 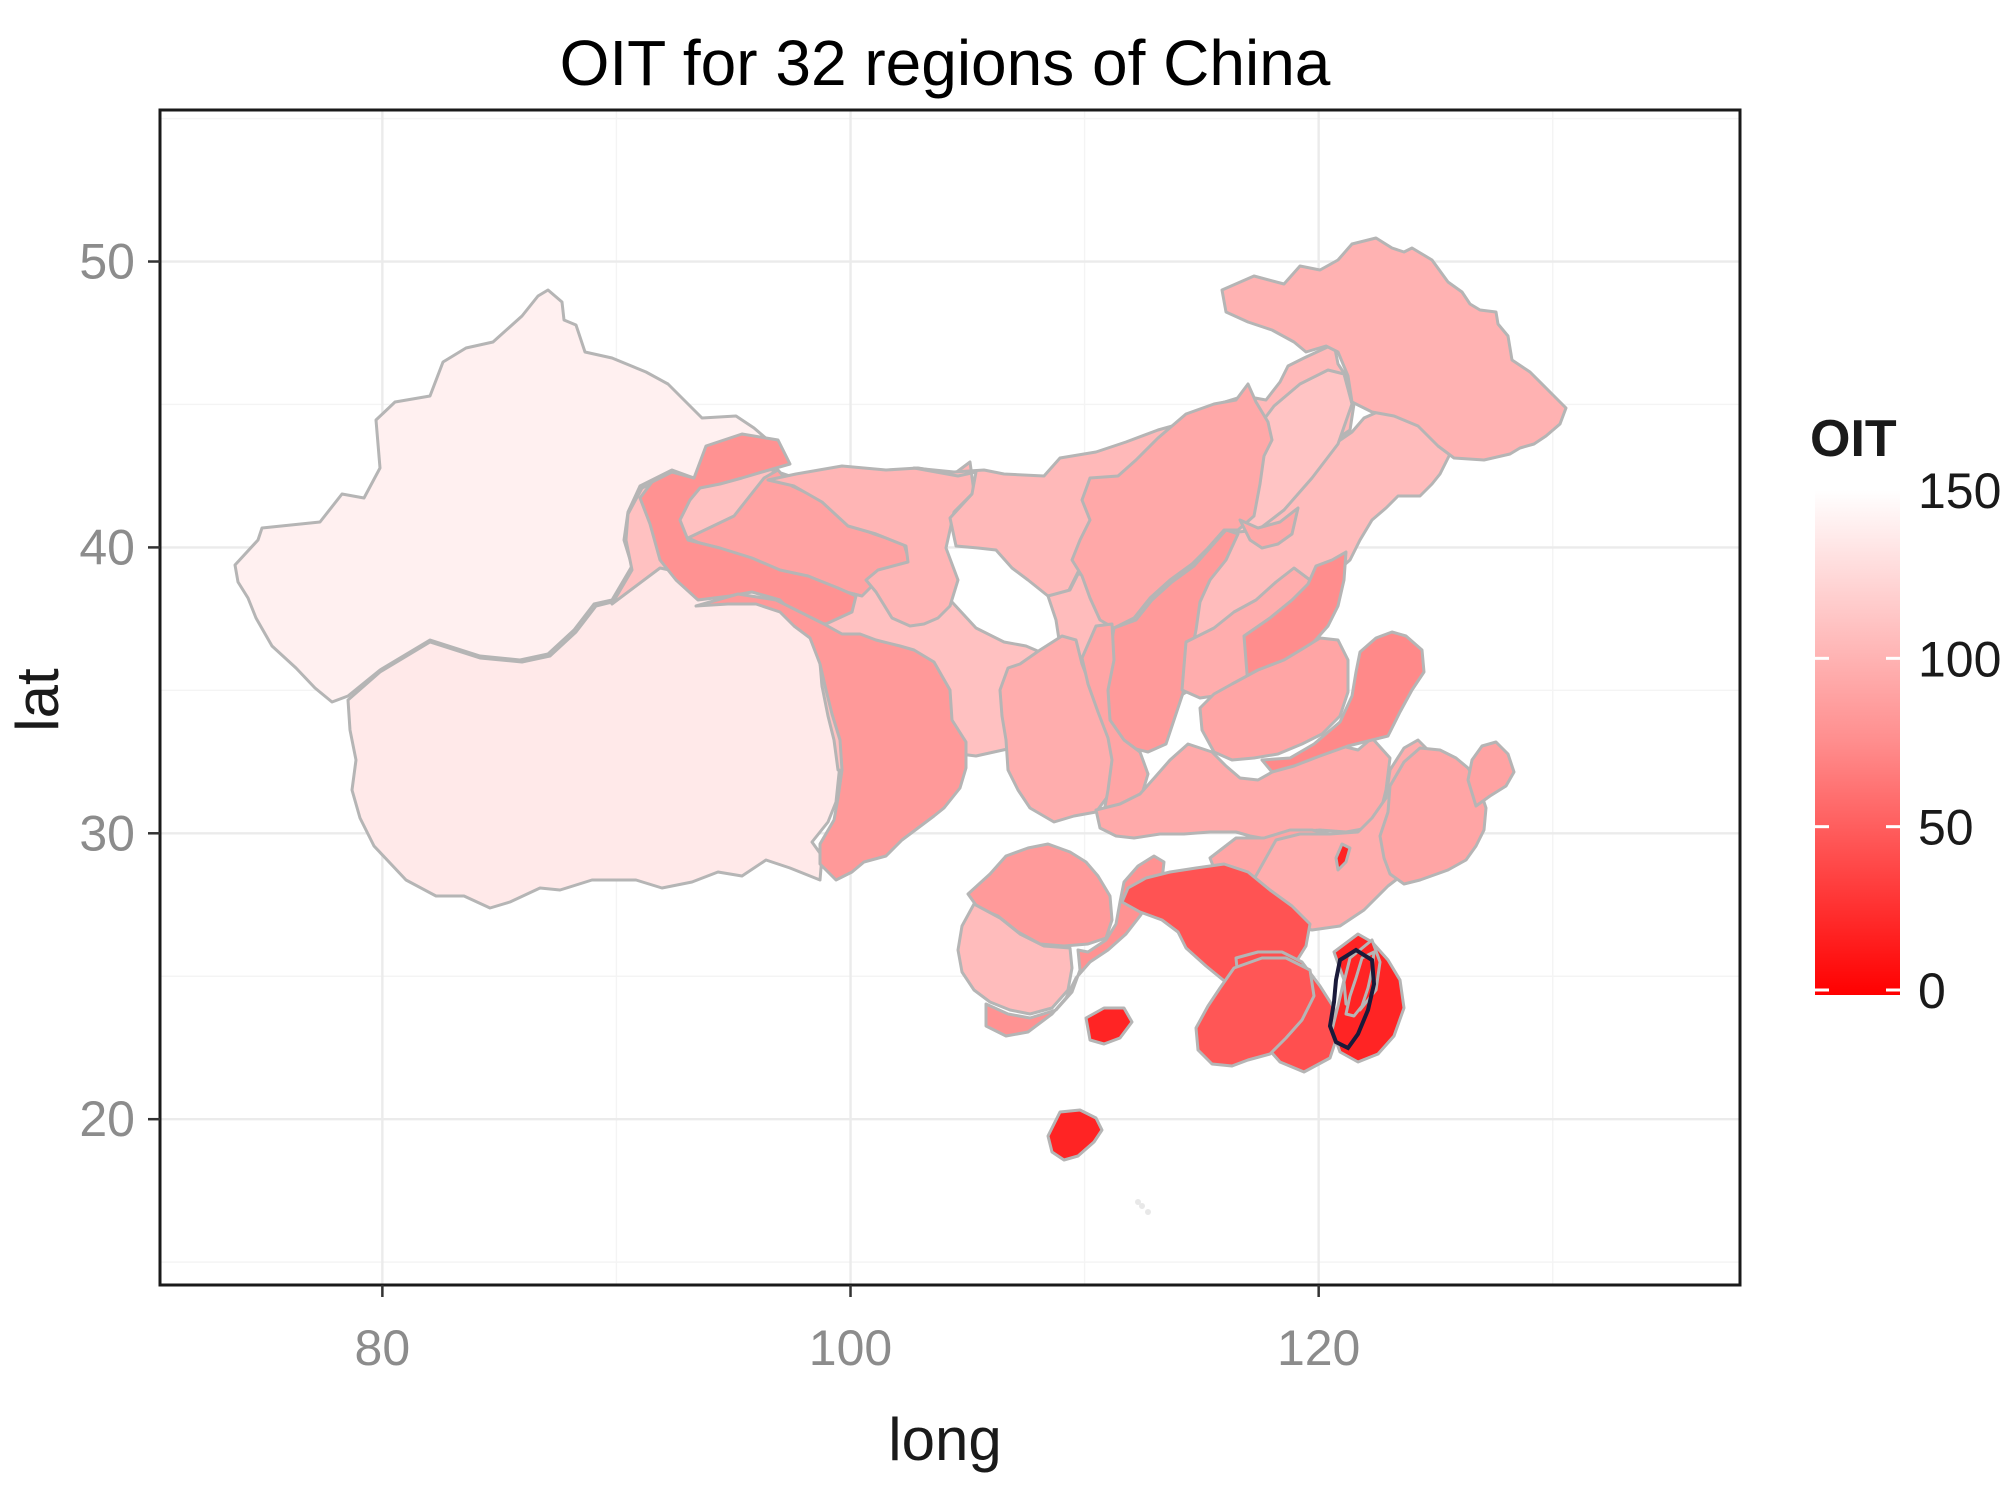 What do you see at coordinates (945, 63) in the screenshot?
I see `chart-title: OIT for 32 regions of China` at bounding box center [945, 63].